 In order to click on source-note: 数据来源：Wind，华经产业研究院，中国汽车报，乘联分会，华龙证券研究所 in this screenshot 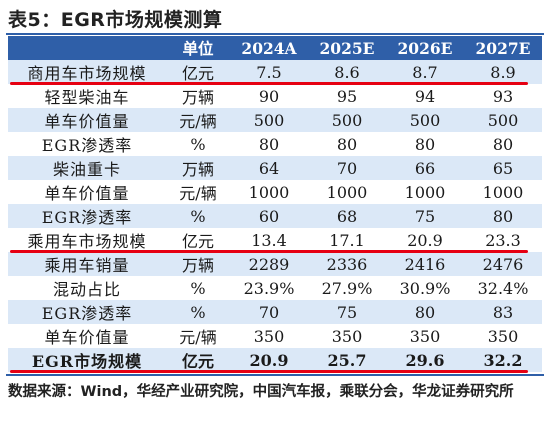, I will do `click(261, 392)`.